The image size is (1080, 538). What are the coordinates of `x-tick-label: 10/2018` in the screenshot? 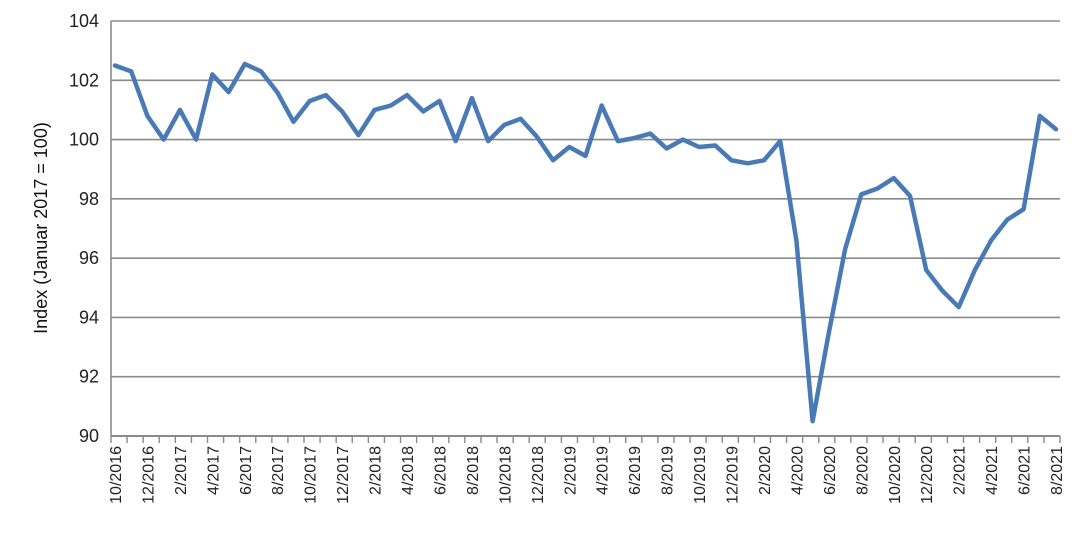 It's located at (505, 475).